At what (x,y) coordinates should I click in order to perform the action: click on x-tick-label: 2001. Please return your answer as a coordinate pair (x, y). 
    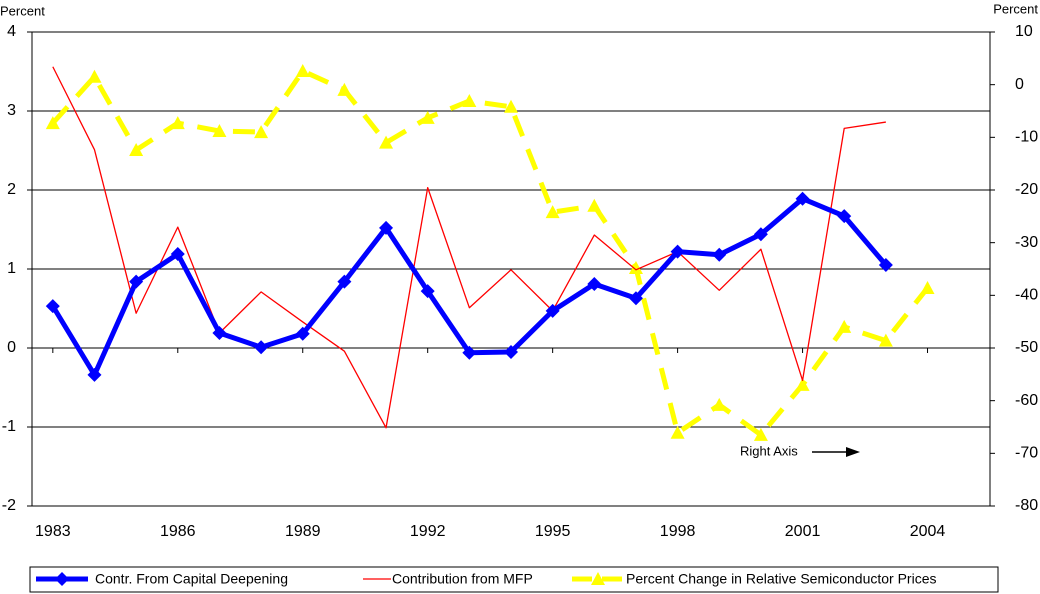
    Looking at the image, I should click on (803, 531).